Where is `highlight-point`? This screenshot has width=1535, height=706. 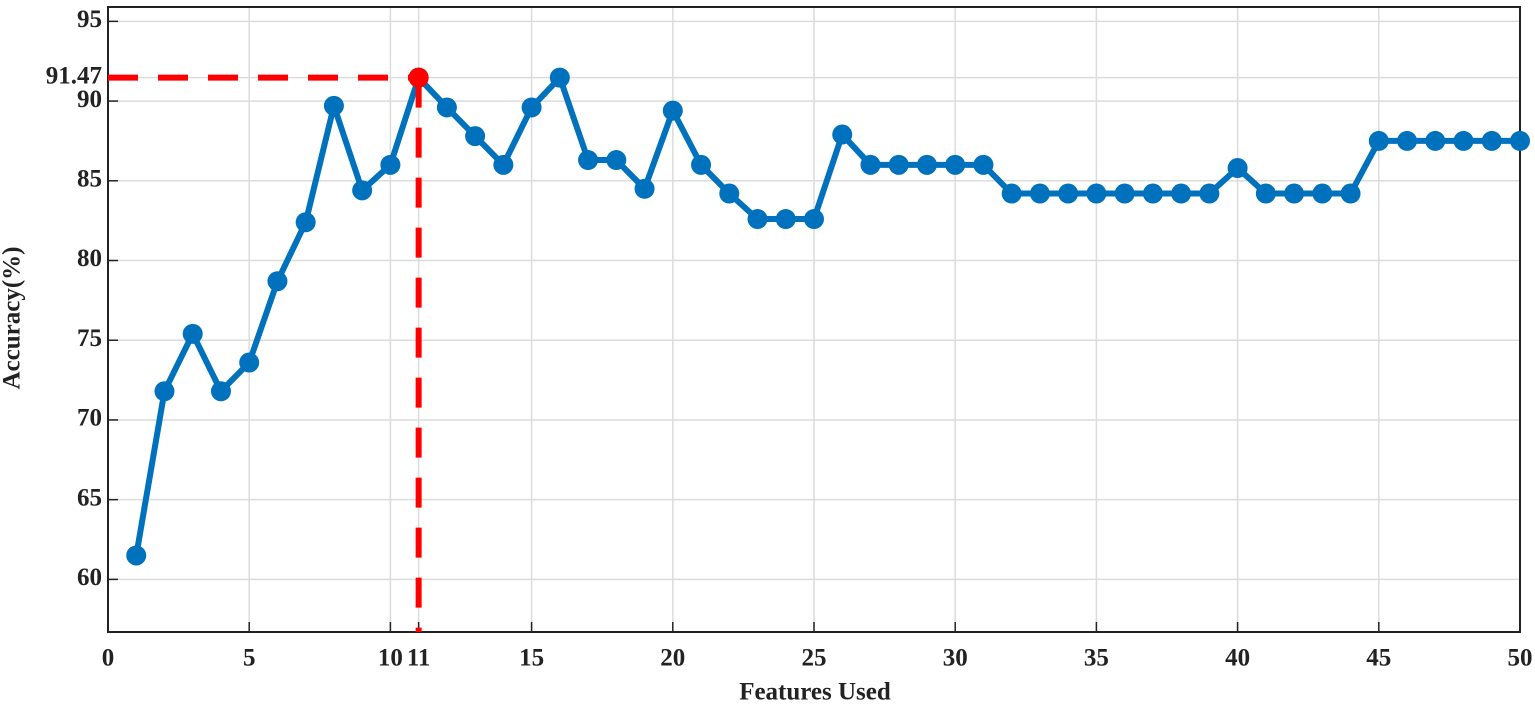
highlight-point is located at coordinates (418, 77).